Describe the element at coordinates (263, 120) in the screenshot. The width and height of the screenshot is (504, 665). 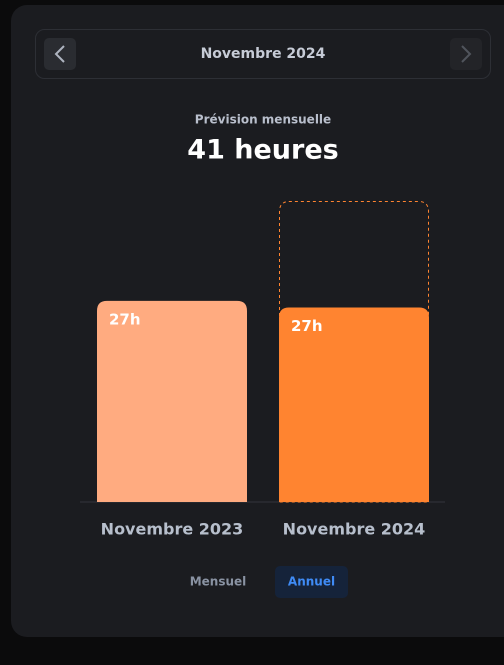
I see `subtitle: Prévision mensuelle` at that location.